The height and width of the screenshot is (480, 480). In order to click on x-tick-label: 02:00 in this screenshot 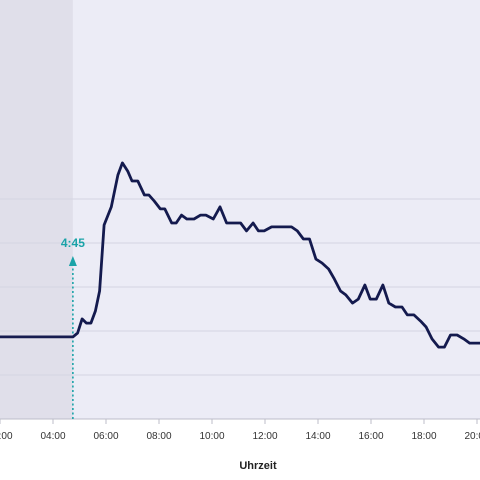, I will do `click(6, 436)`.